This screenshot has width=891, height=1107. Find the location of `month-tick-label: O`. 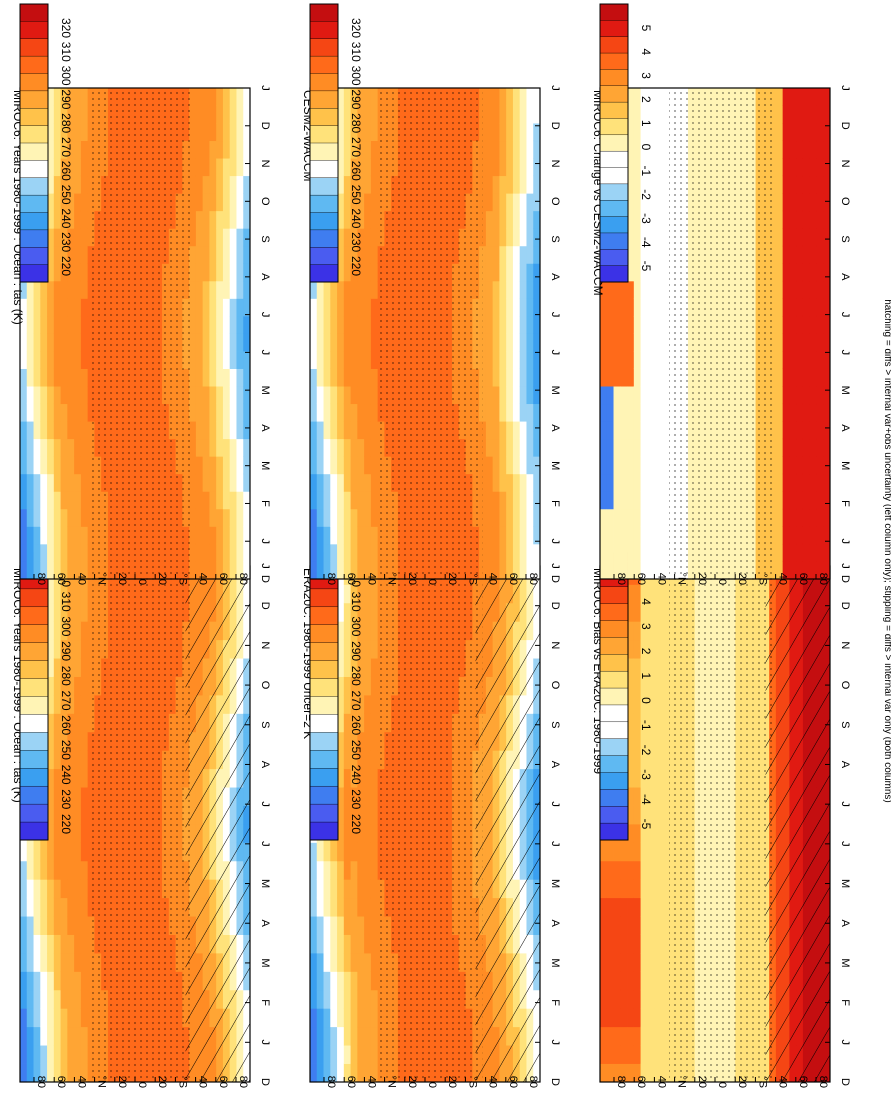

month-tick-label: O is located at coordinates (265, 201).